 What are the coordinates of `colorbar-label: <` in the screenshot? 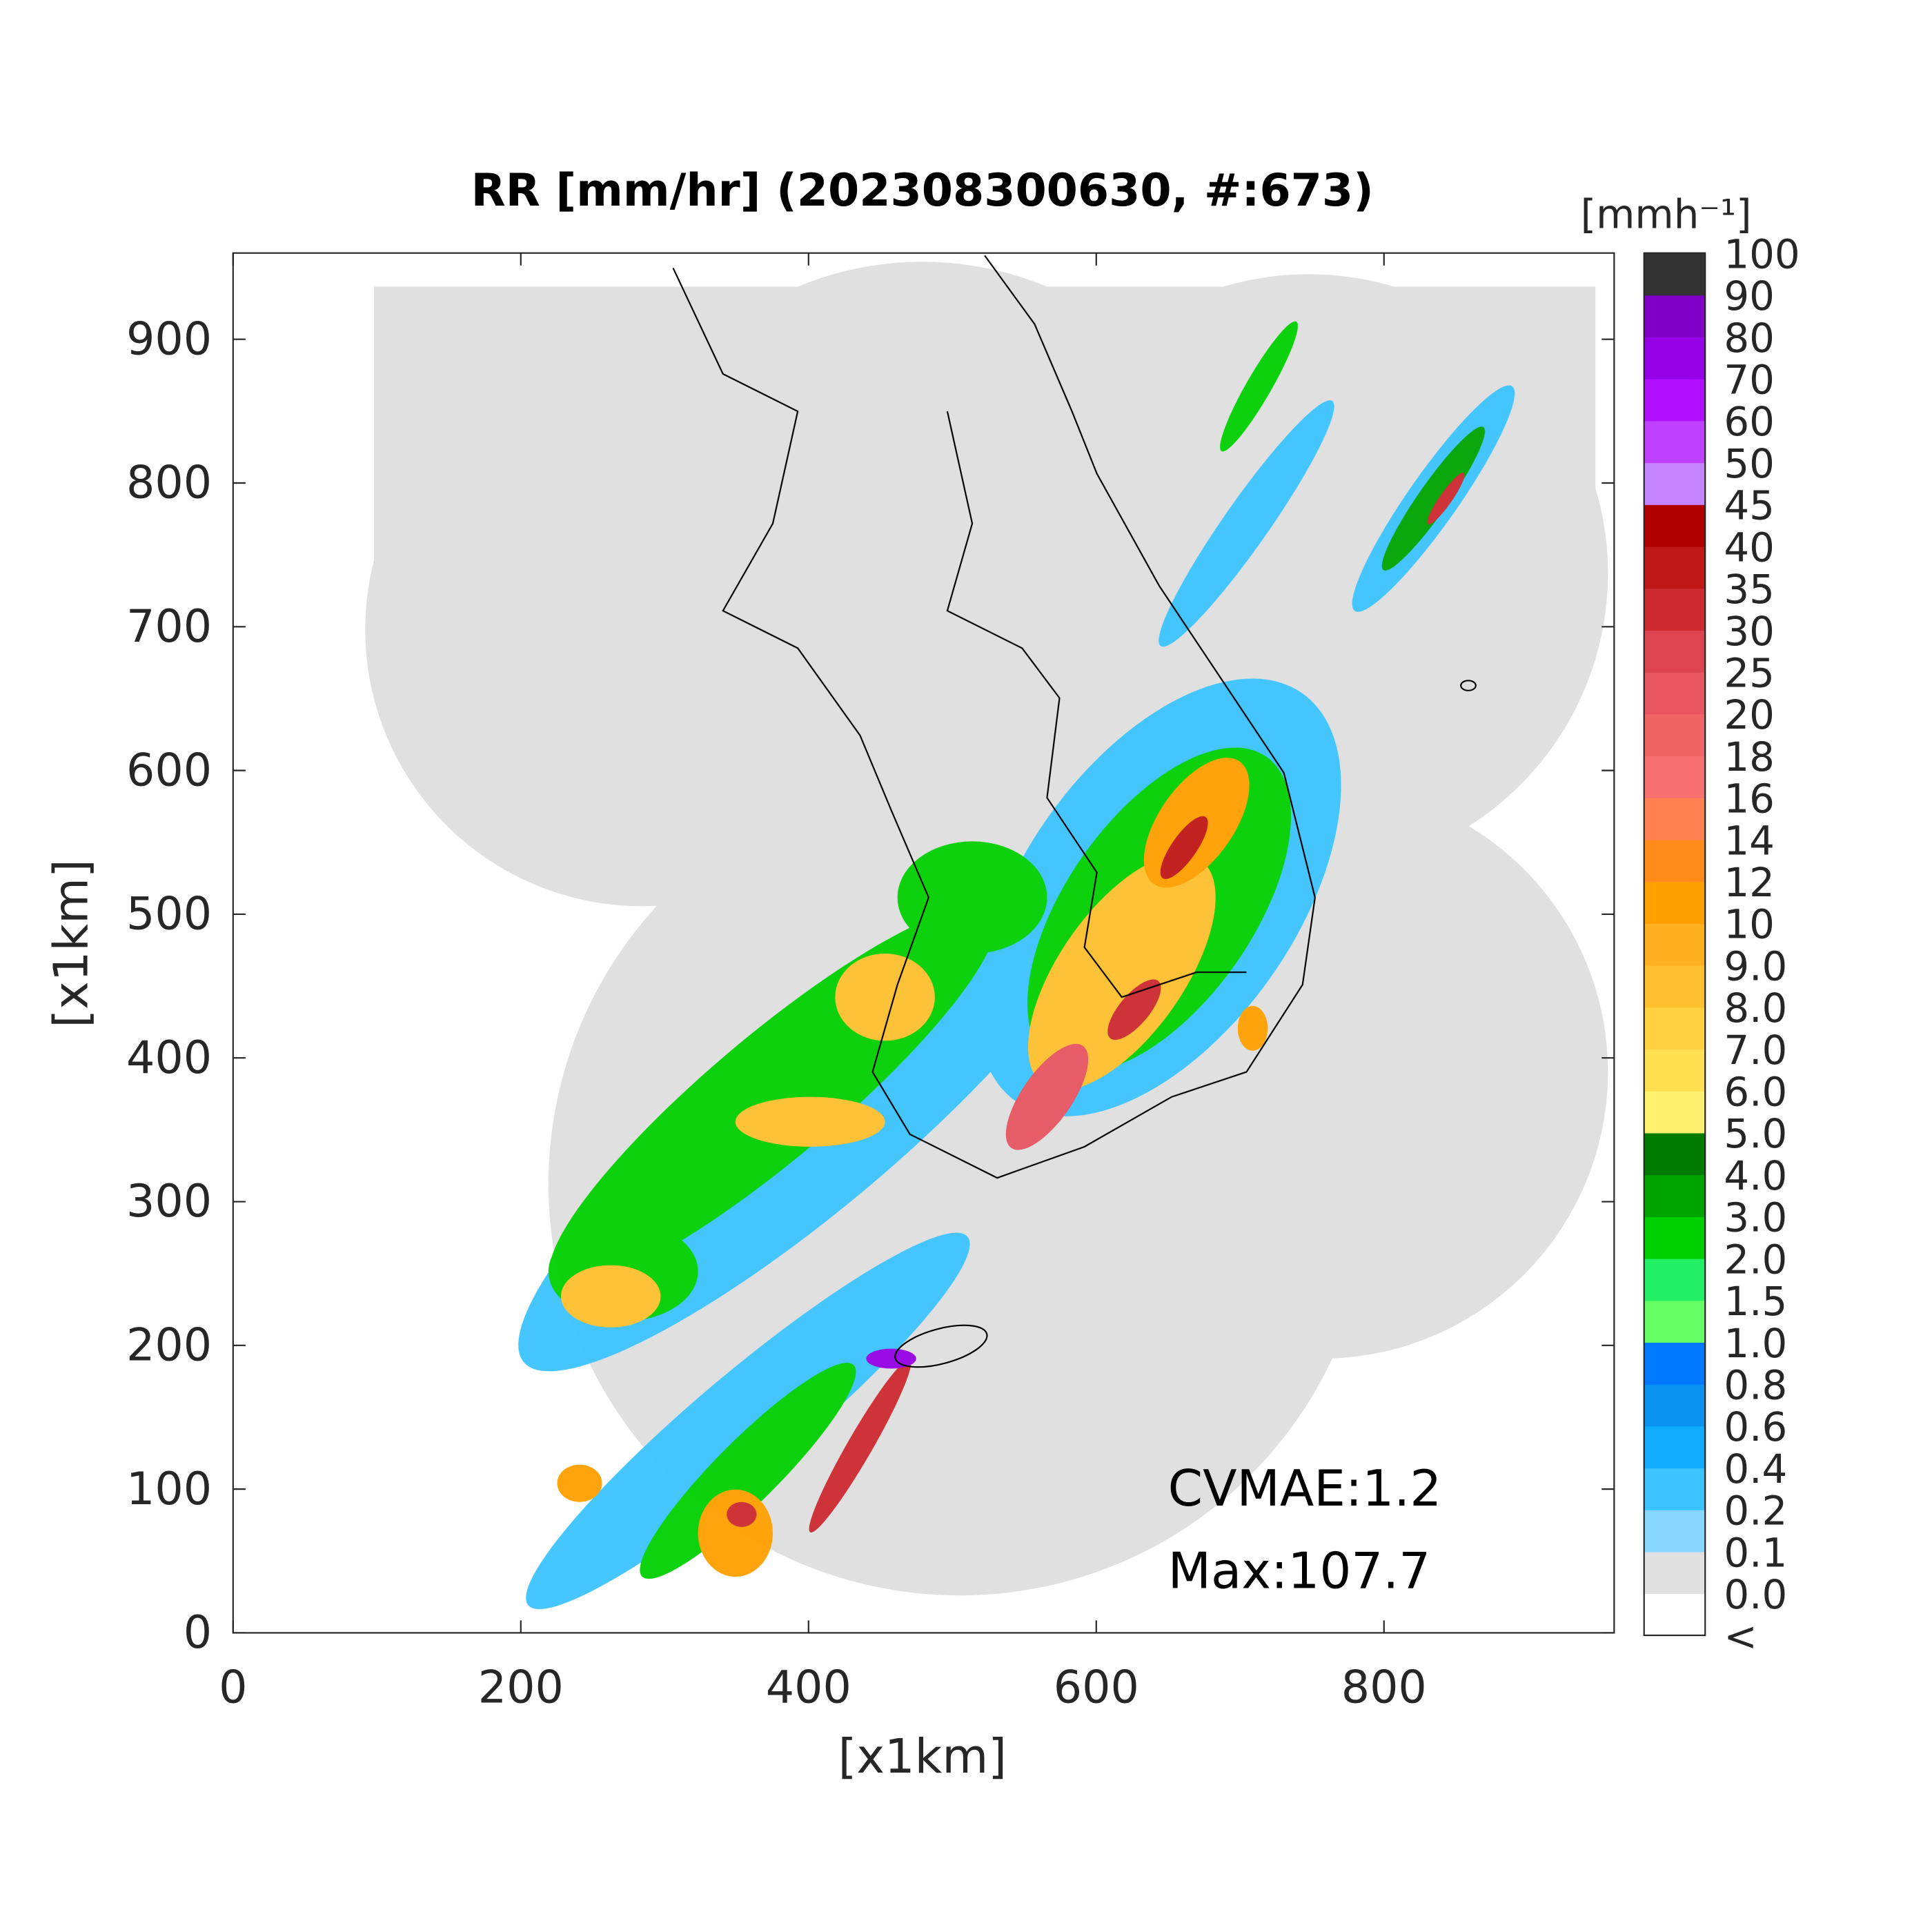 It's located at (1740, 1636).